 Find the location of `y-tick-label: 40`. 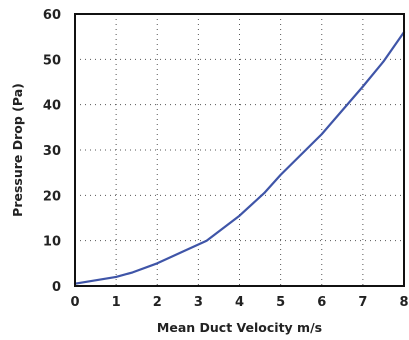

y-tick-label: 40 is located at coordinates (52, 106).